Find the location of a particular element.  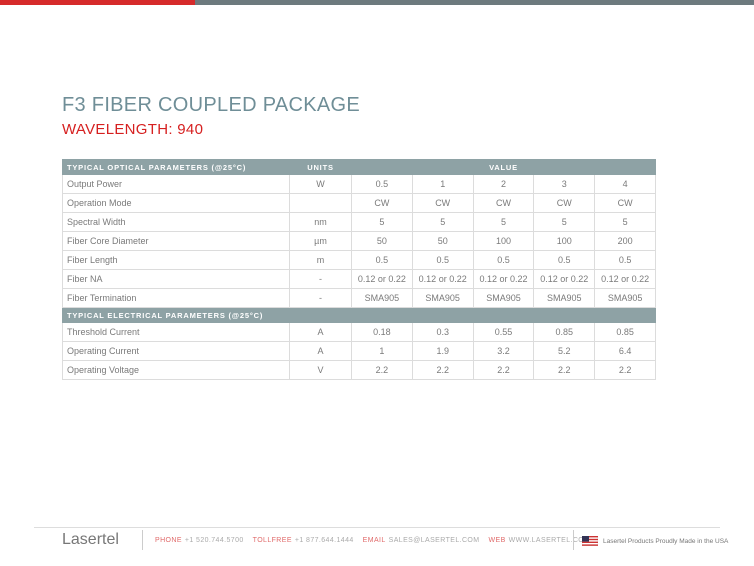

us-flag is located at coordinates (590, 541).